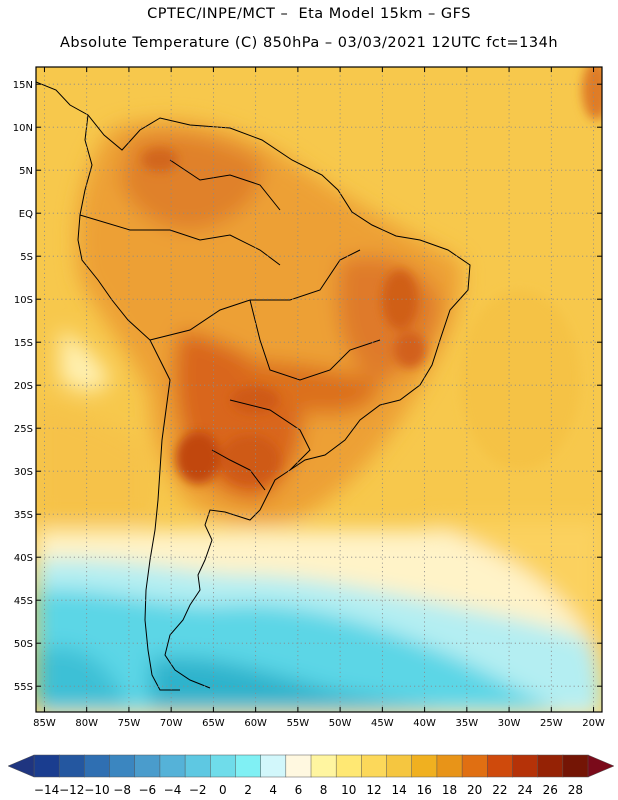  Describe the element at coordinates (122, 790) in the screenshot. I see `colorbar-label: −8` at that location.